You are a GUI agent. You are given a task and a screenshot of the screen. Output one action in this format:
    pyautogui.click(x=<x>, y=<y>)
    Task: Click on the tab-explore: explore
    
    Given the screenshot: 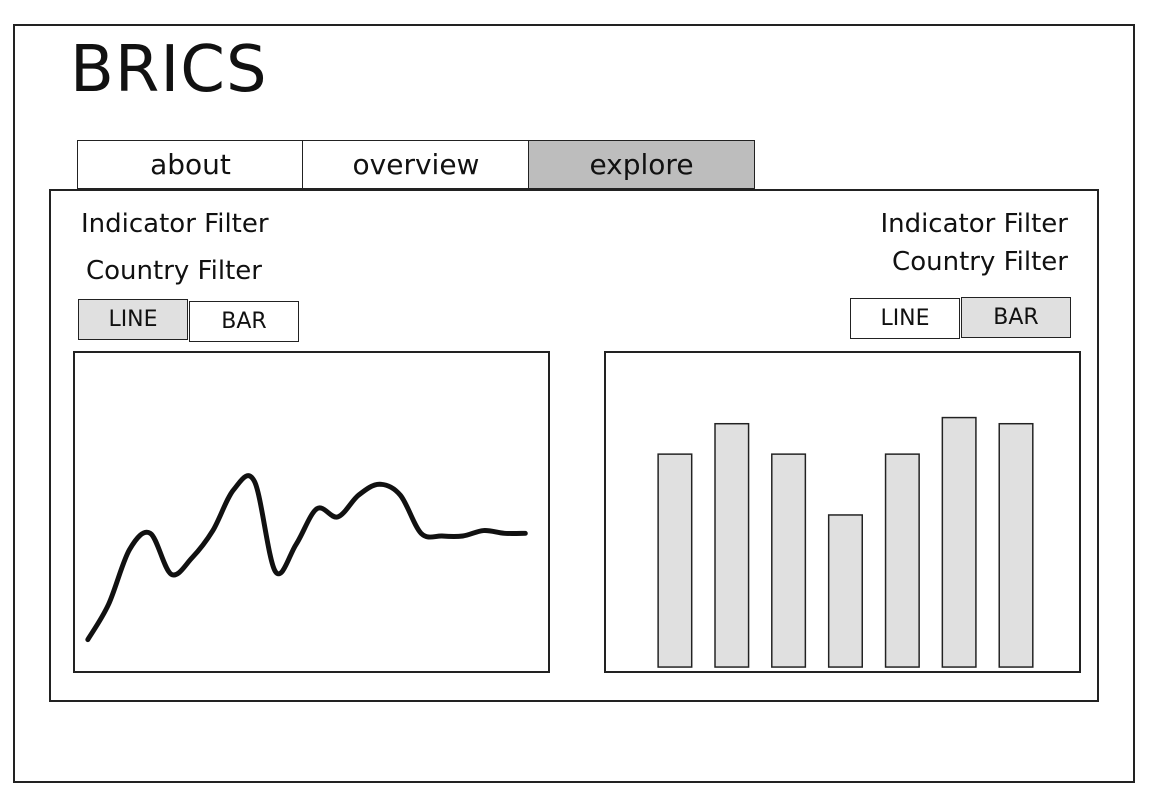 What is the action you would take?
    pyautogui.click(x=641, y=164)
    